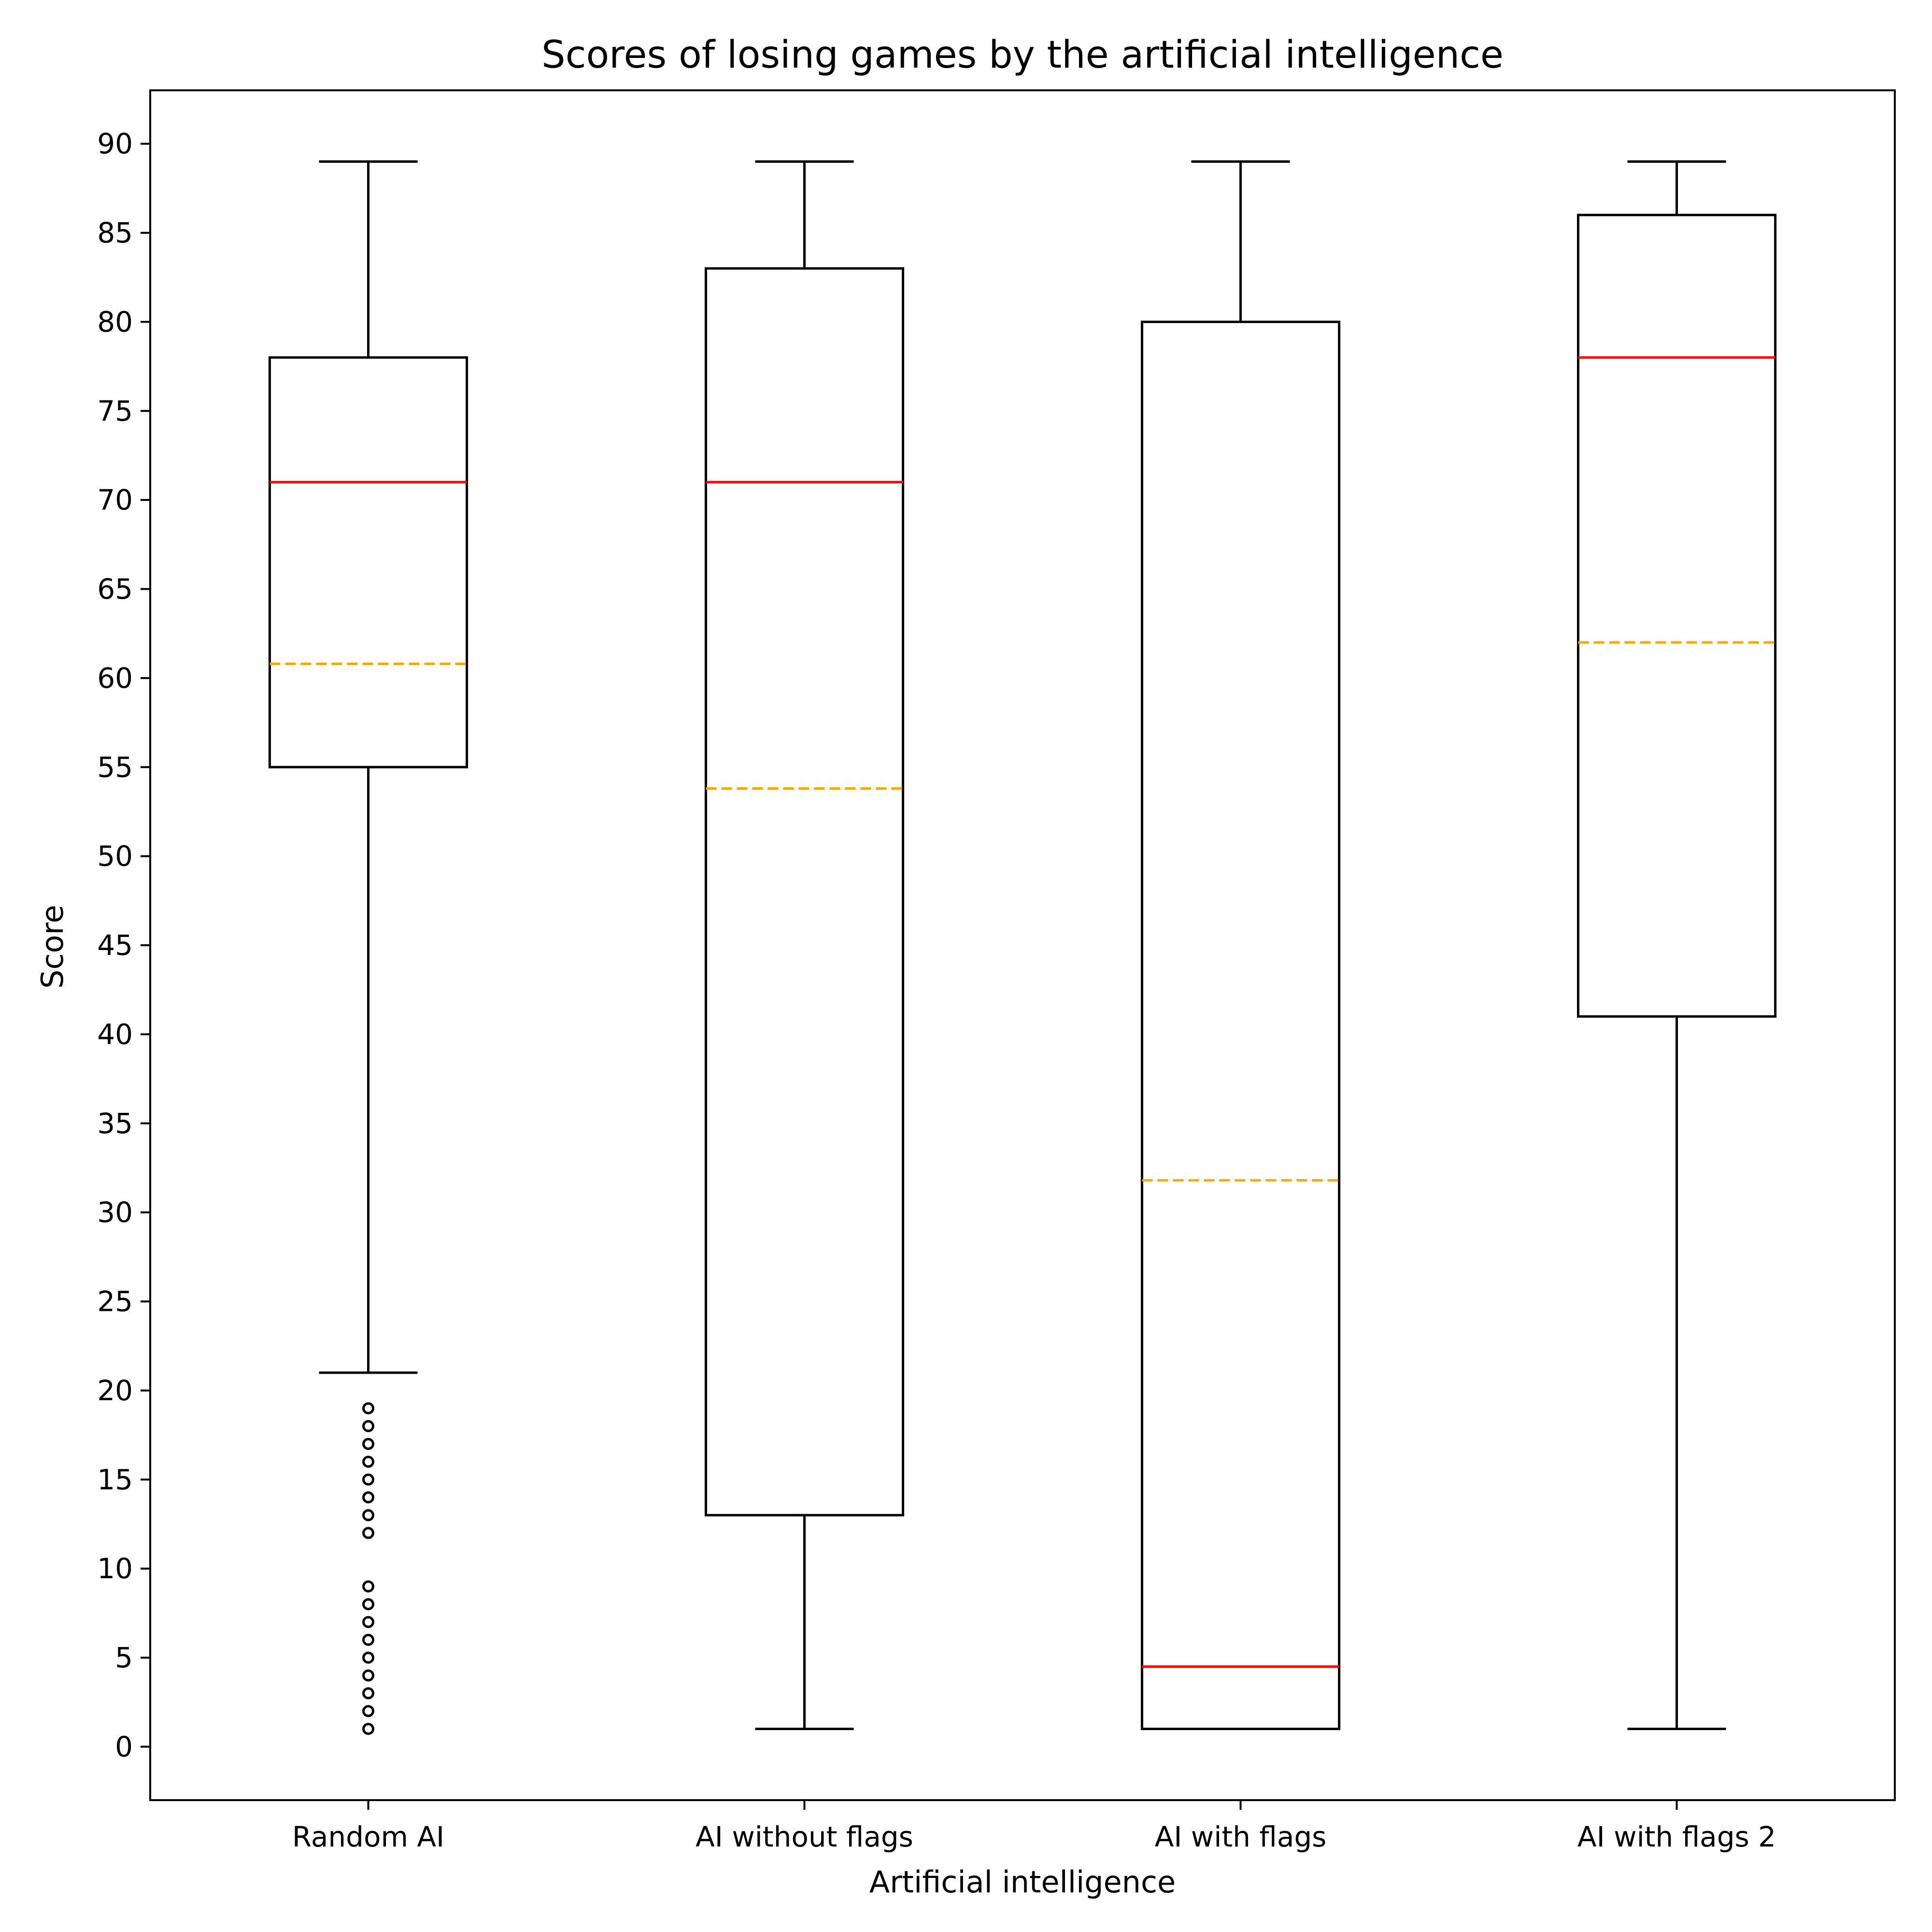 The width and height of the screenshot is (1932, 1932). I want to click on x-axis-label: Artificial intelligence, so click(1022, 1882).